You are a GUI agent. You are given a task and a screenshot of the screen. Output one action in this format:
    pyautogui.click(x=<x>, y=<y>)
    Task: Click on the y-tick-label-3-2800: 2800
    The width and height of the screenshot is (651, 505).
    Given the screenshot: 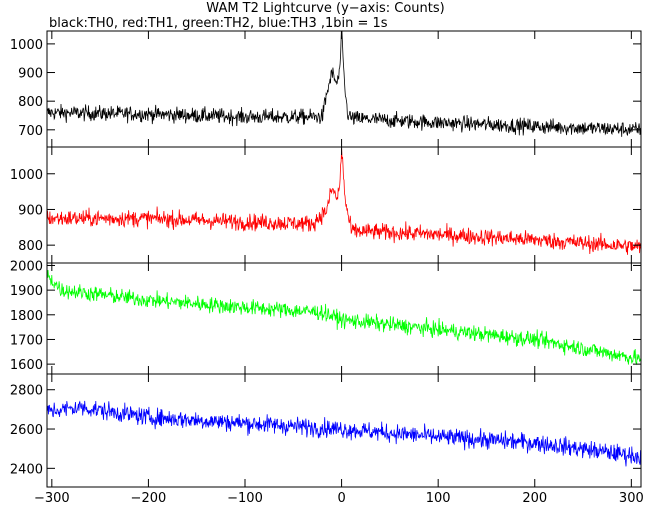 What is the action you would take?
    pyautogui.click(x=26, y=391)
    